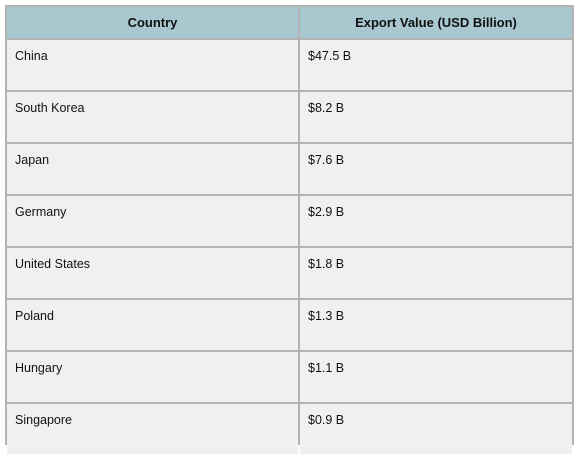 Image resolution: width=580 pixels, height=456 pixels. I want to click on country-cell: Hungary, so click(152, 377).